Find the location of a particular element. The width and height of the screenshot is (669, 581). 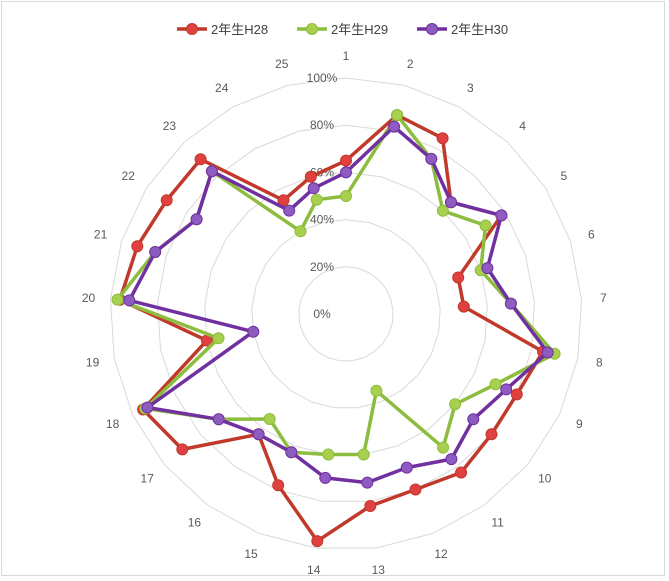

category-label: 21 is located at coordinates (101, 234).